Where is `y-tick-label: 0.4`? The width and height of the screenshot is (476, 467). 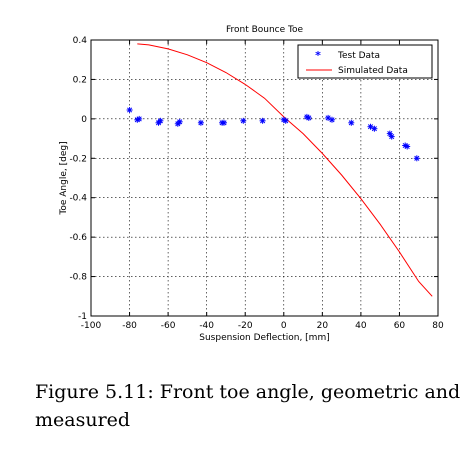 y-tick-label: 0.4 is located at coordinates (80, 41).